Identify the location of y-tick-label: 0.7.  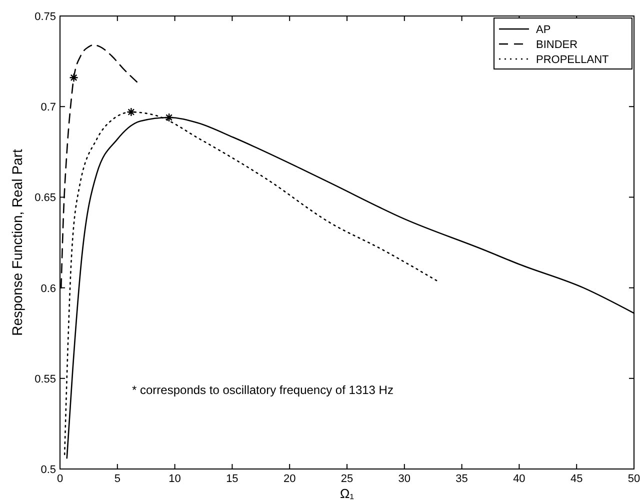
(48, 108).